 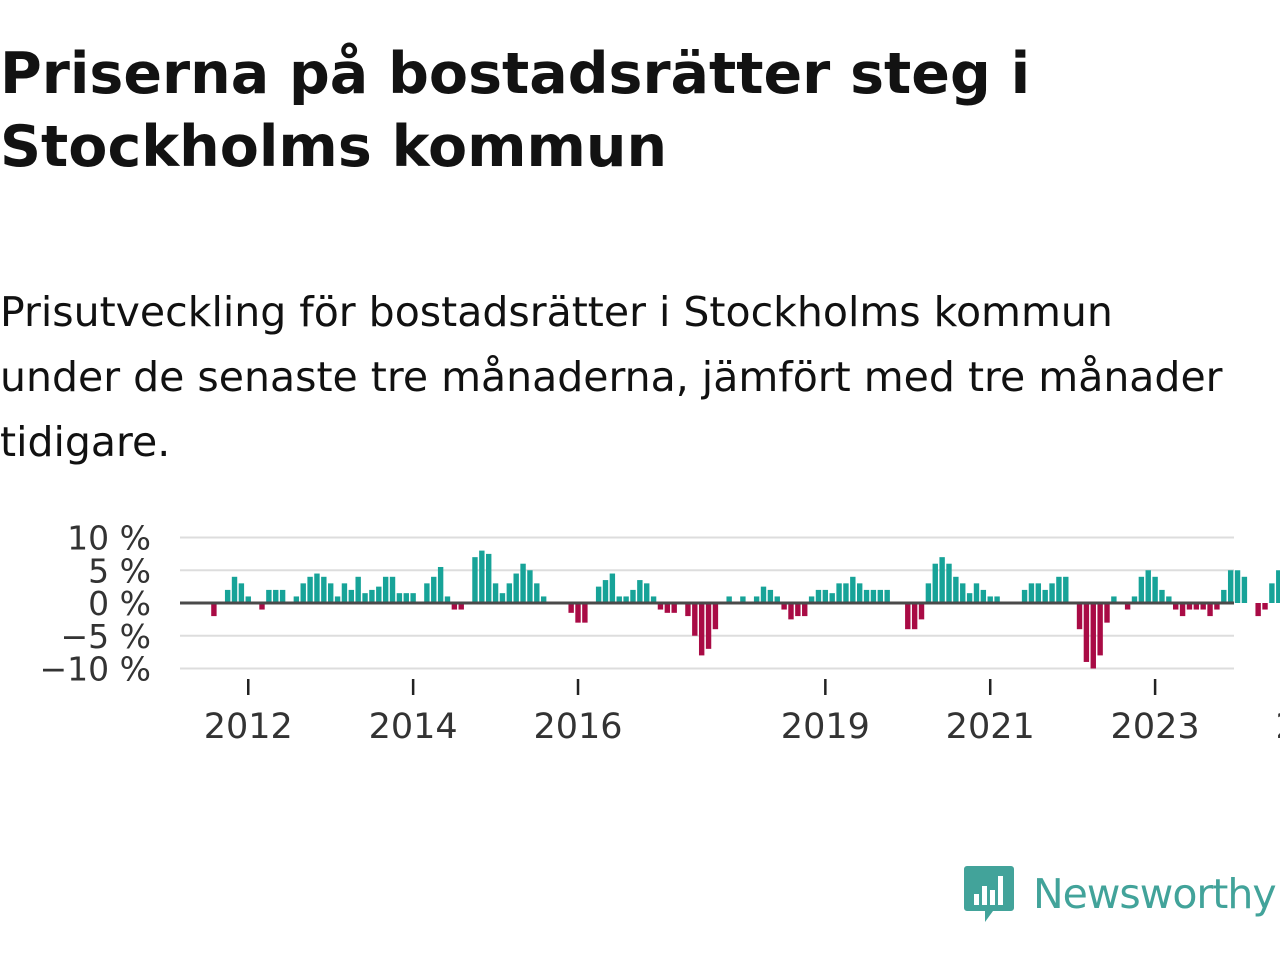 I want to click on chart-bars, so click(x=745, y=609).